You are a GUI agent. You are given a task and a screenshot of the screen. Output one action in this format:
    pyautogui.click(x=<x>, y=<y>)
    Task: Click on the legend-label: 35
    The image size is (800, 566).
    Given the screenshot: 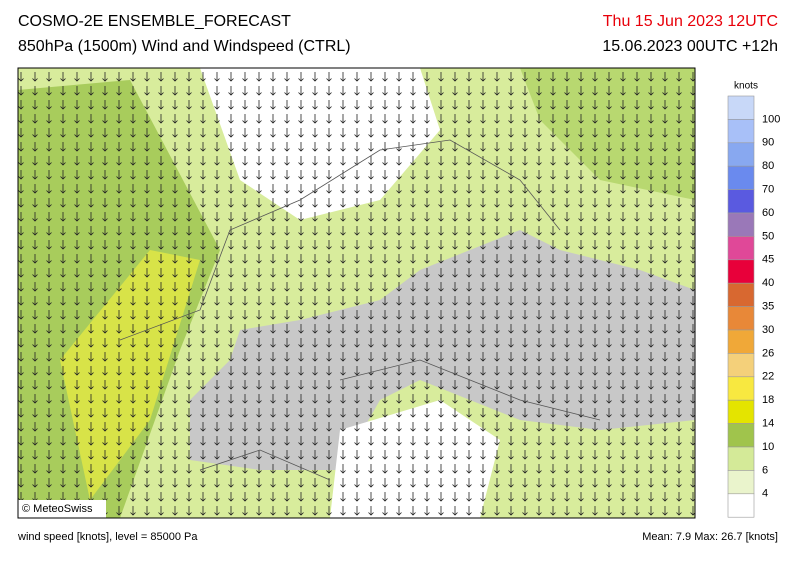 What is the action you would take?
    pyautogui.click(x=768, y=307)
    